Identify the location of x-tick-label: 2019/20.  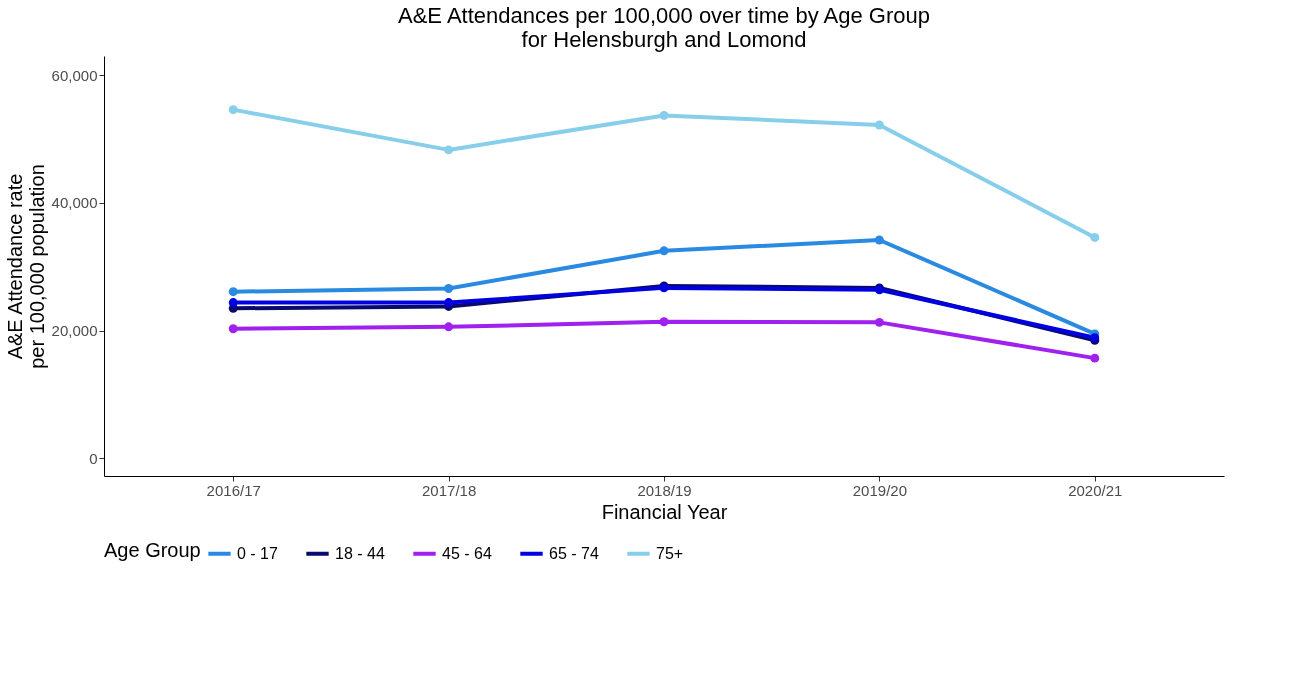
(879, 490).